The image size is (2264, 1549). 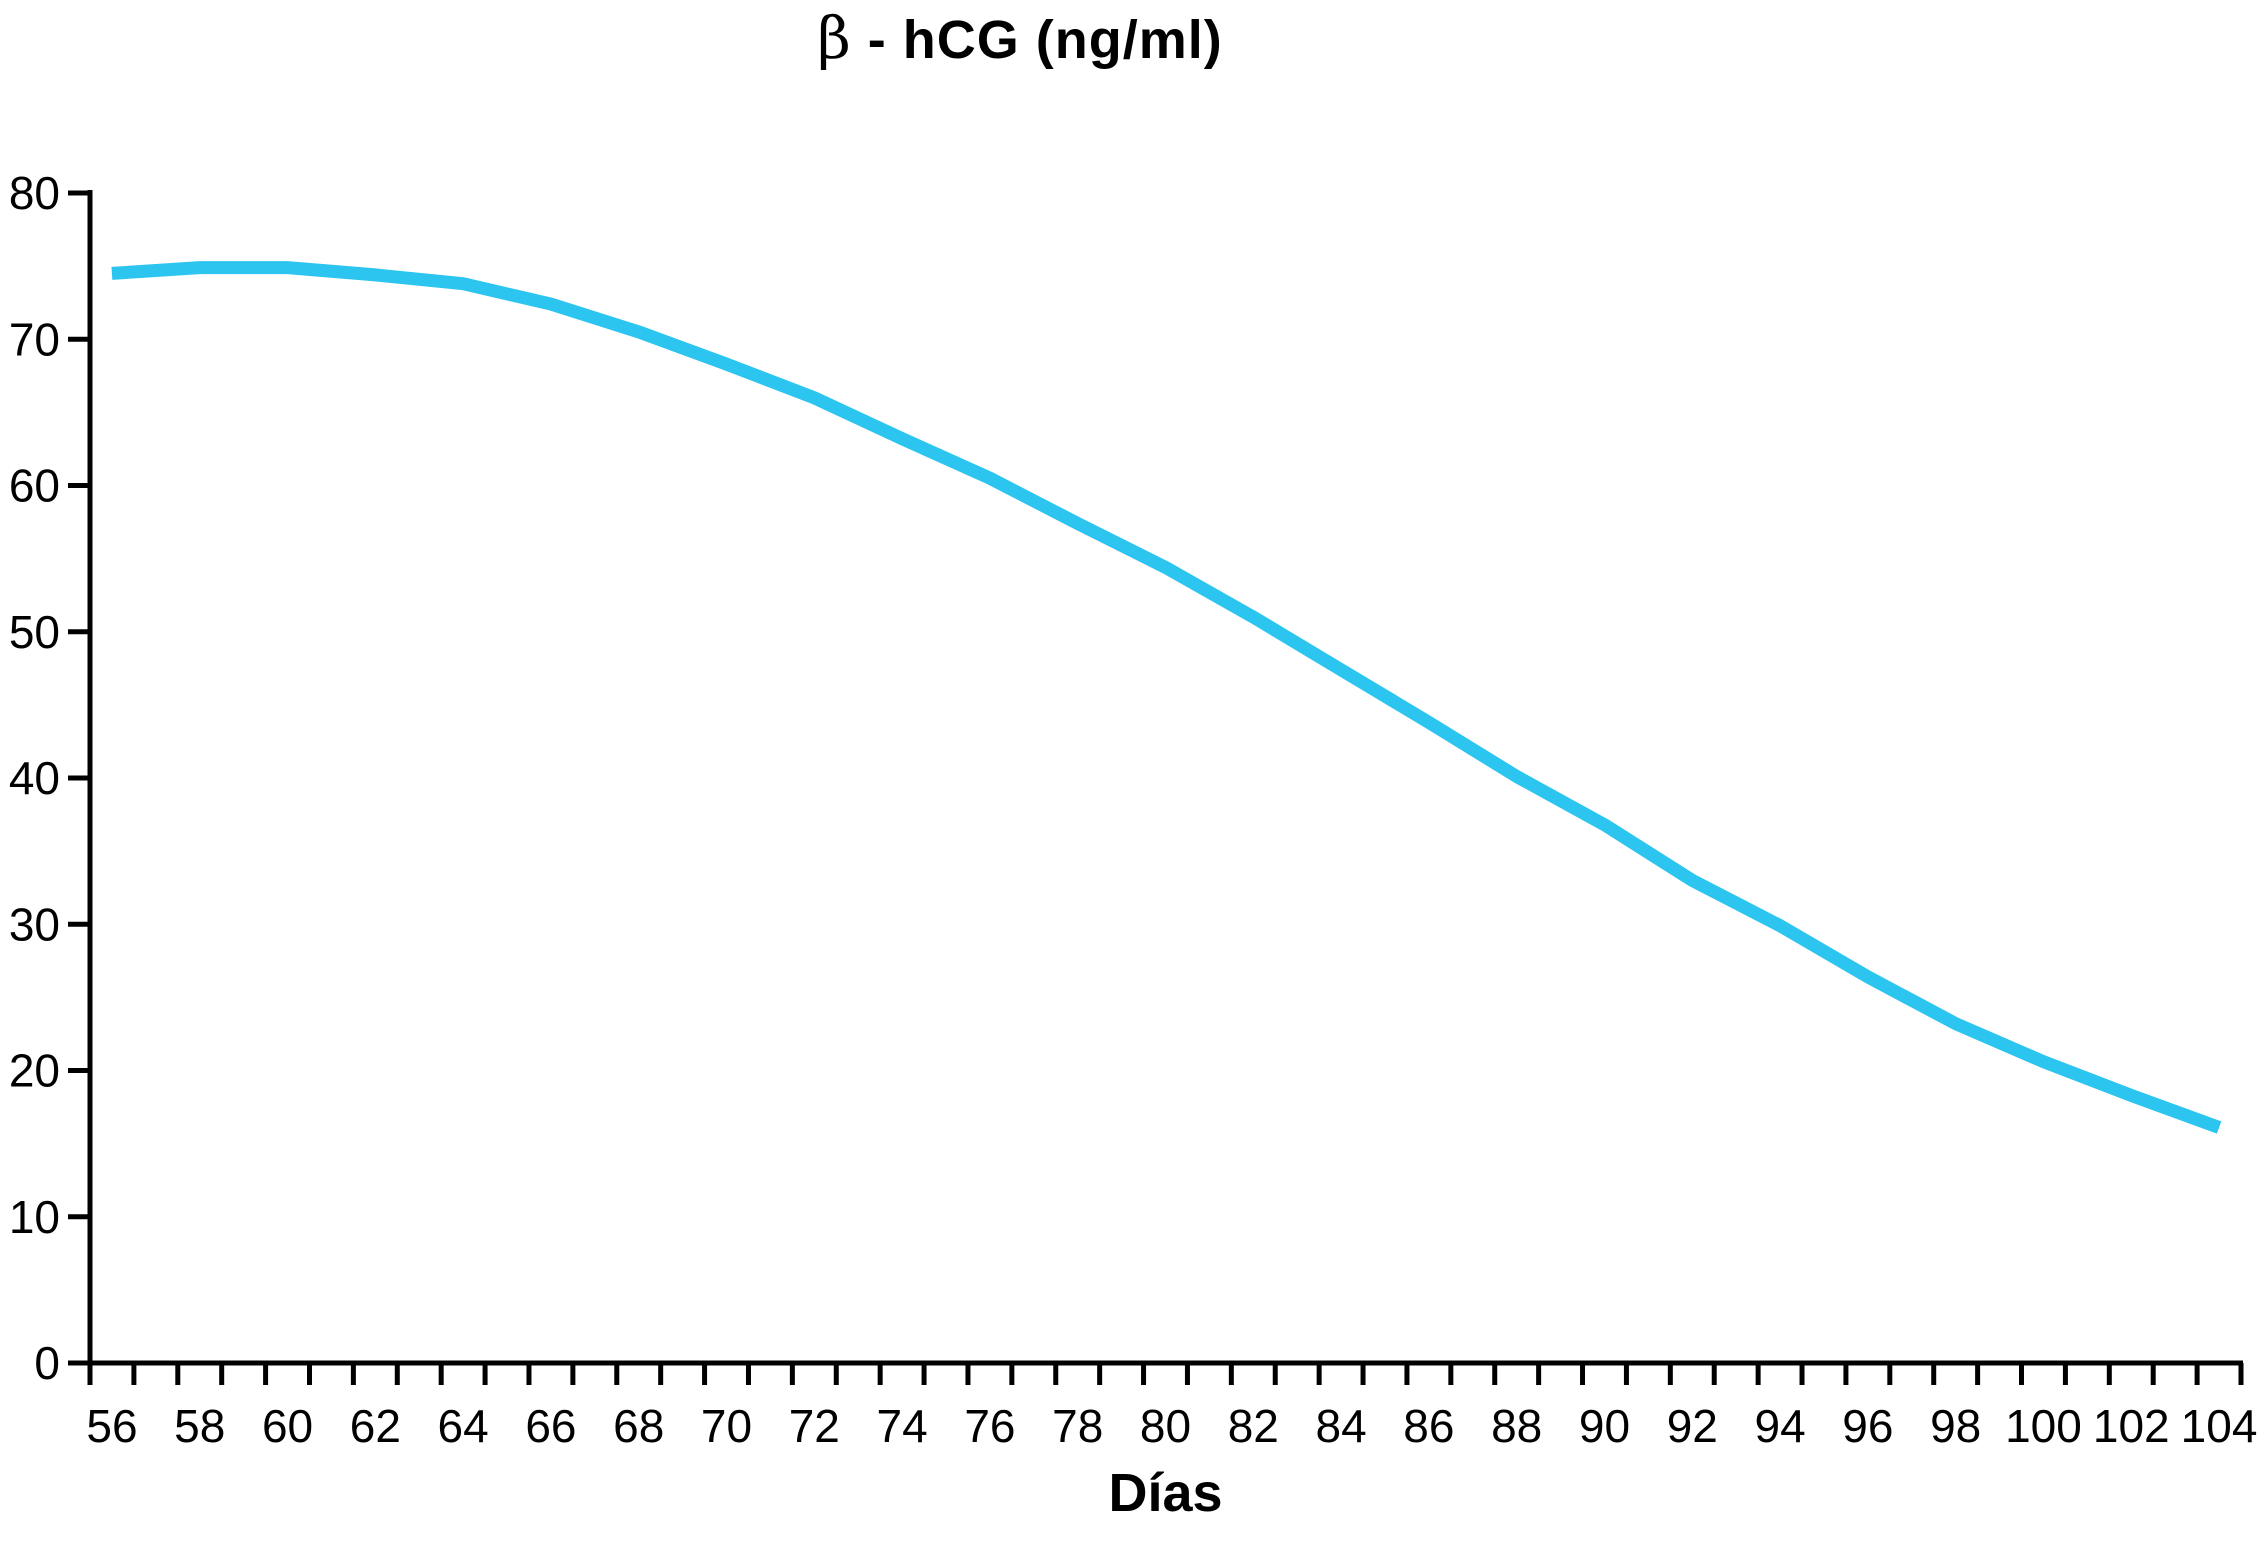 What do you see at coordinates (1165, 1426) in the screenshot?
I see `x-tick-label: 80` at bounding box center [1165, 1426].